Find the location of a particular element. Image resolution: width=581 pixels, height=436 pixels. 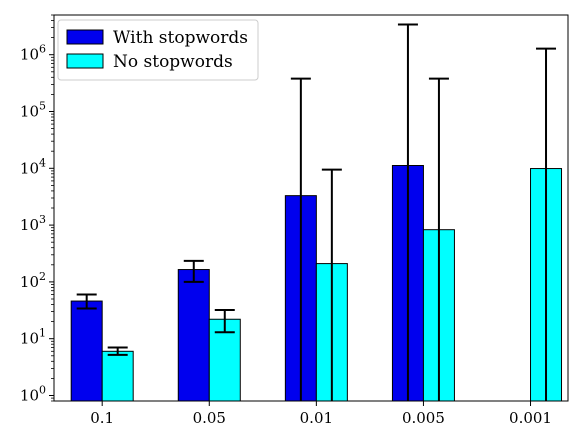

y-tick-label-3: 10³ is located at coordinates (33, 223).